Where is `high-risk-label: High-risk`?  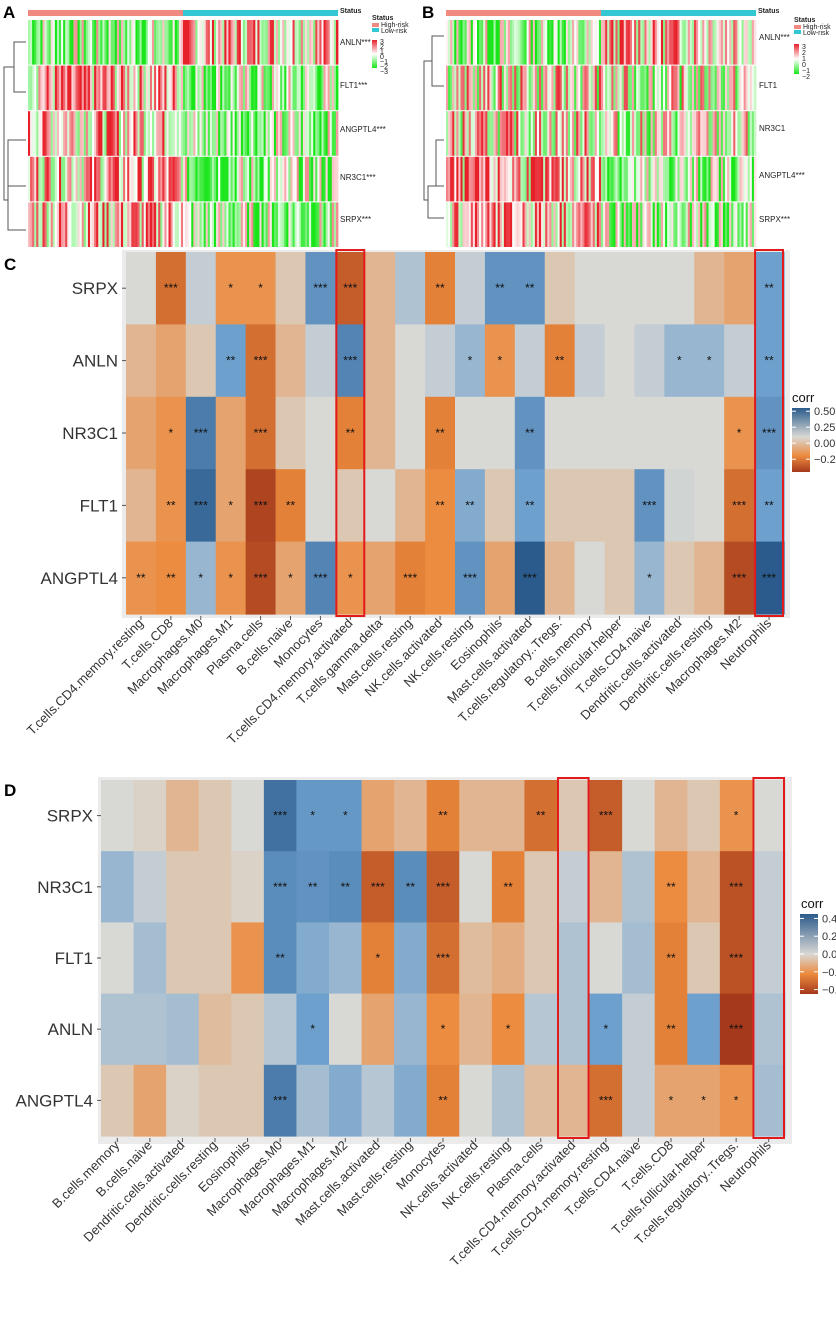 high-risk-label: High-risk is located at coordinates (817, 27).